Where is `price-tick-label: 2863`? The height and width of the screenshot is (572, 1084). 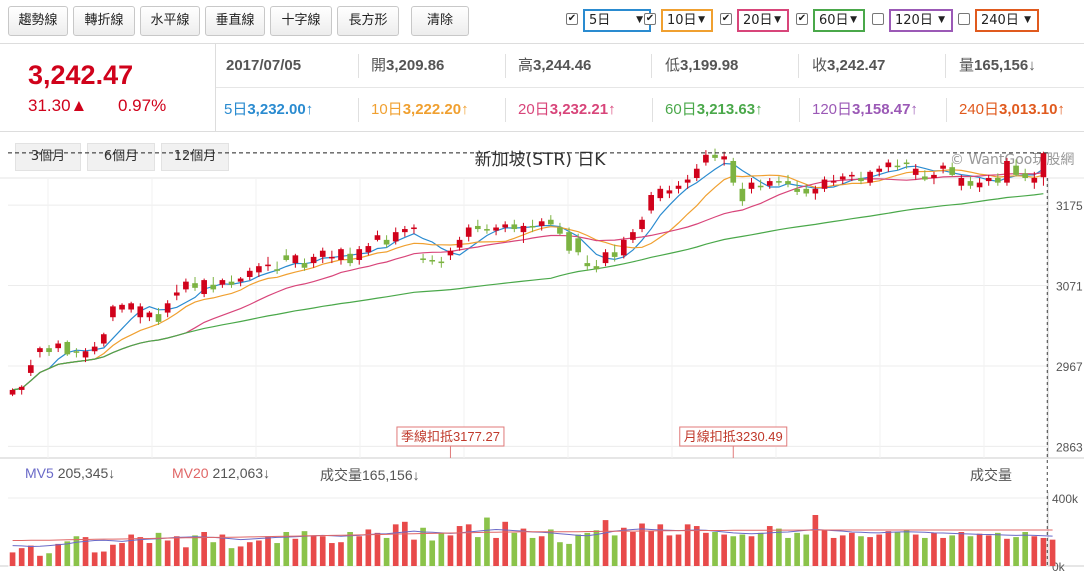
price-tick-label: 2863 is located at coordinates (1069, 447).